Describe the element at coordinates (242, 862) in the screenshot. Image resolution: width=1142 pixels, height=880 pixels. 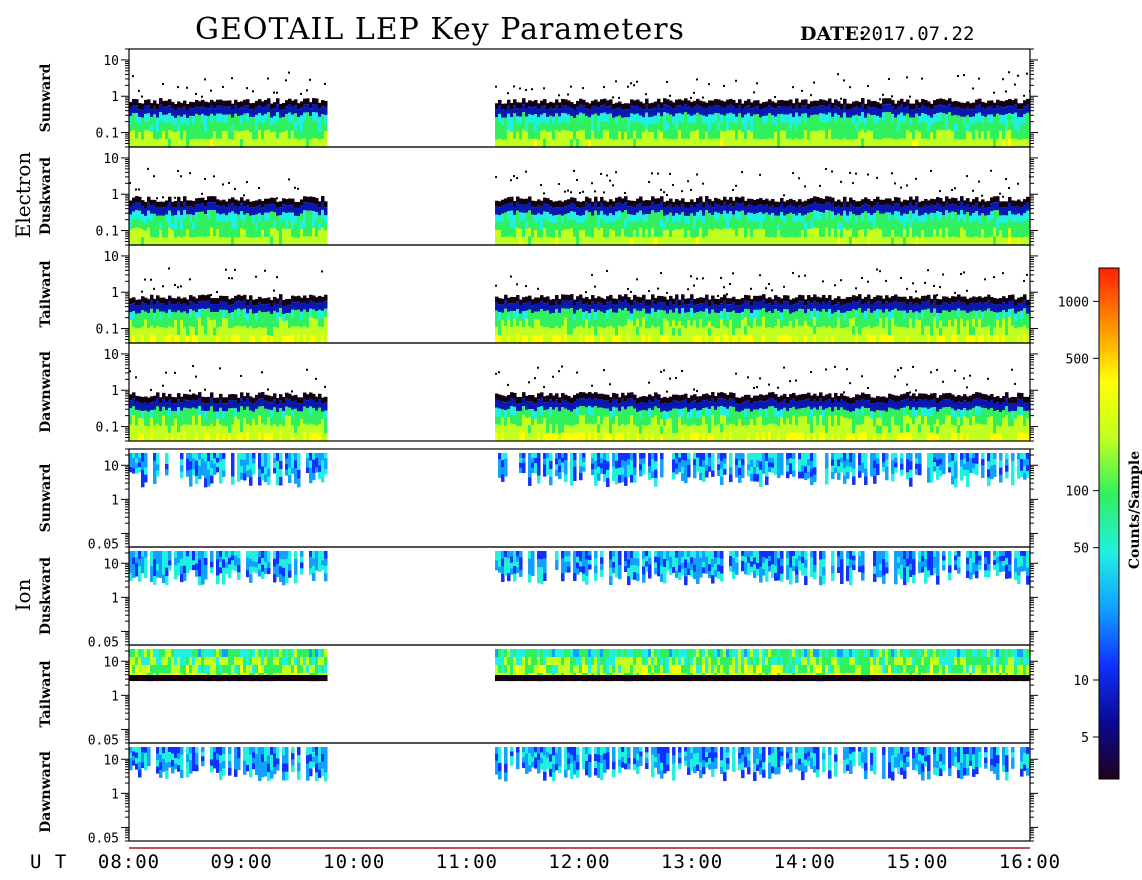
I see `time-tick-label: 09:00` at that location.